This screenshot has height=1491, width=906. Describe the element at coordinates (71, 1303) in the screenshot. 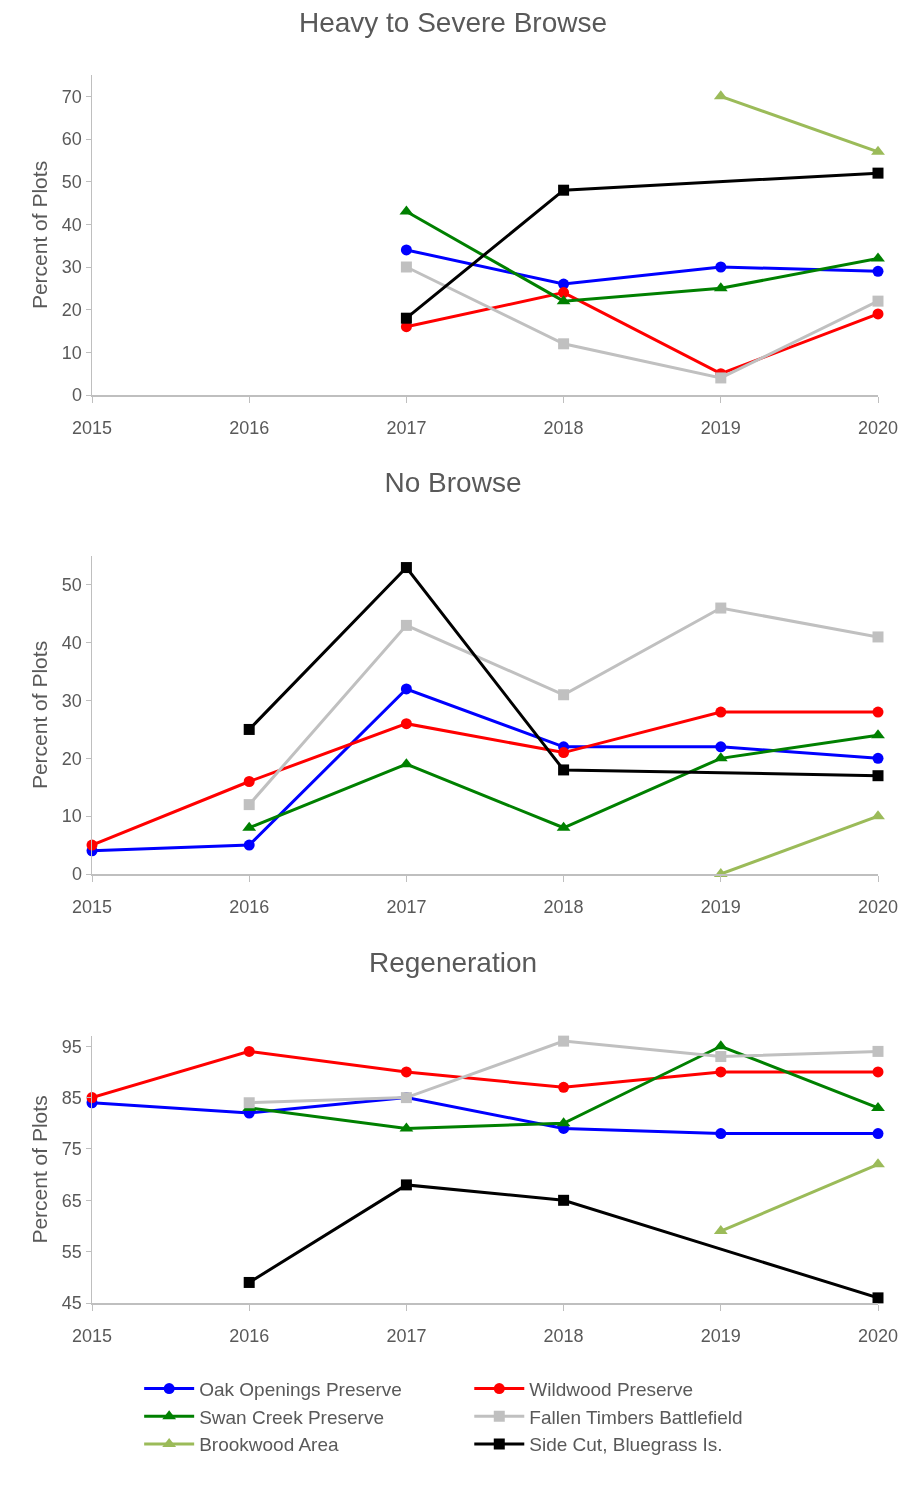

I see `y-tick-label: 45` at that location.